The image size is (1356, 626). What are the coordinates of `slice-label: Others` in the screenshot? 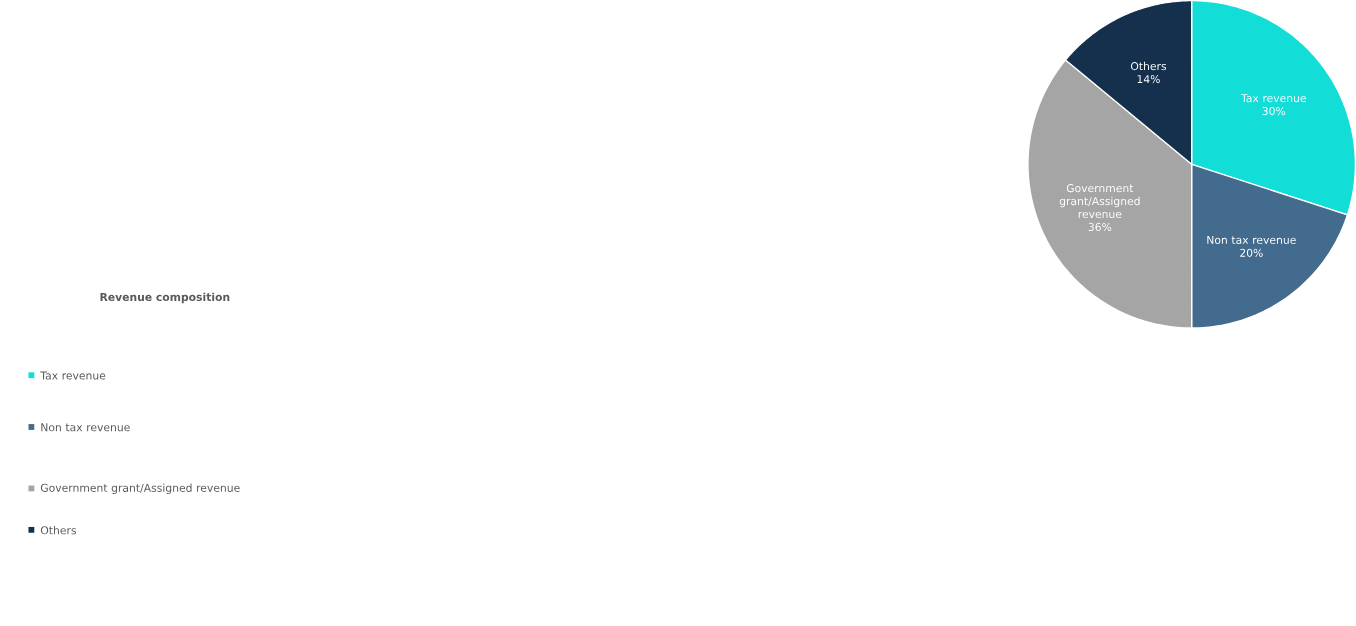 It's located at (1148, 66).